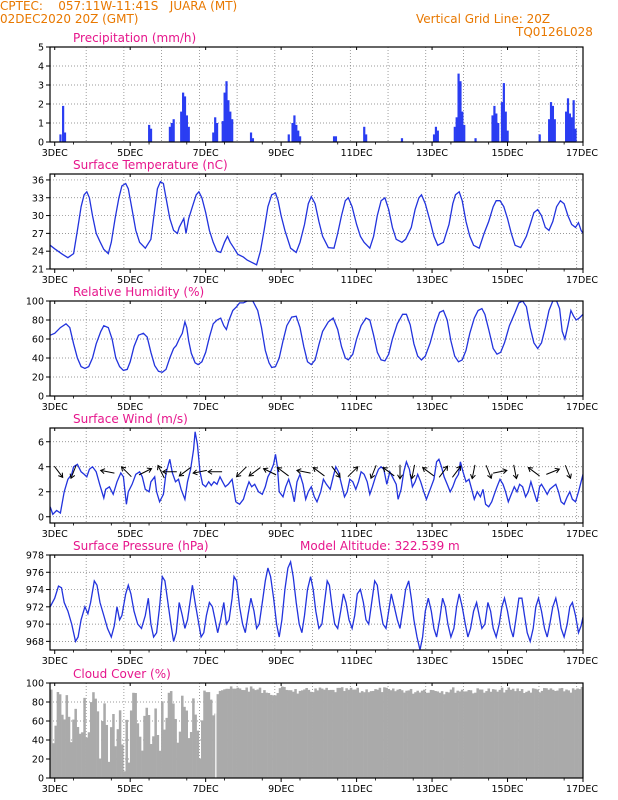 Image resolution: width=618 pixels, height=800 pixels. Describe the element at coordinates (38, 703) in the screenshot. I see `y-tick-label: 80` at that location.